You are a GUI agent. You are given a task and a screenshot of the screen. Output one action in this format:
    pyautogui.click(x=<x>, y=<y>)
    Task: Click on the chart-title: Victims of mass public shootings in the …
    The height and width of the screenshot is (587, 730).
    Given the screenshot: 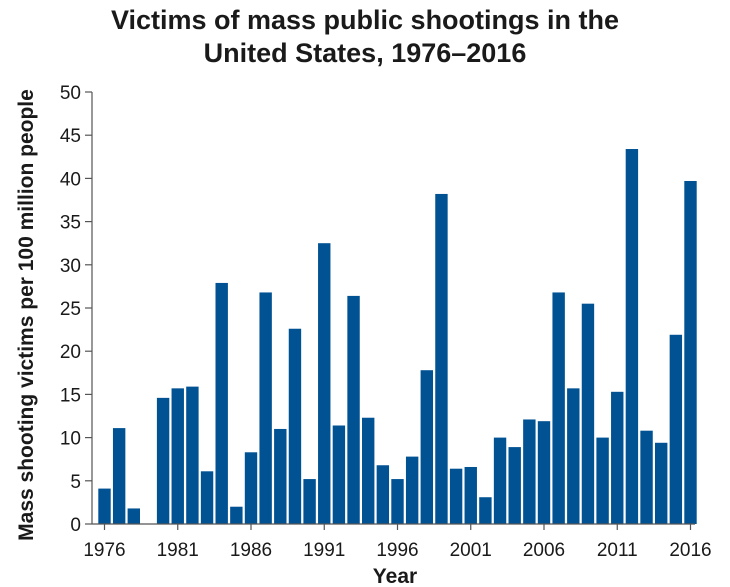 What is the action you would take?
    pyautogui.click(x=365, y=37)
    